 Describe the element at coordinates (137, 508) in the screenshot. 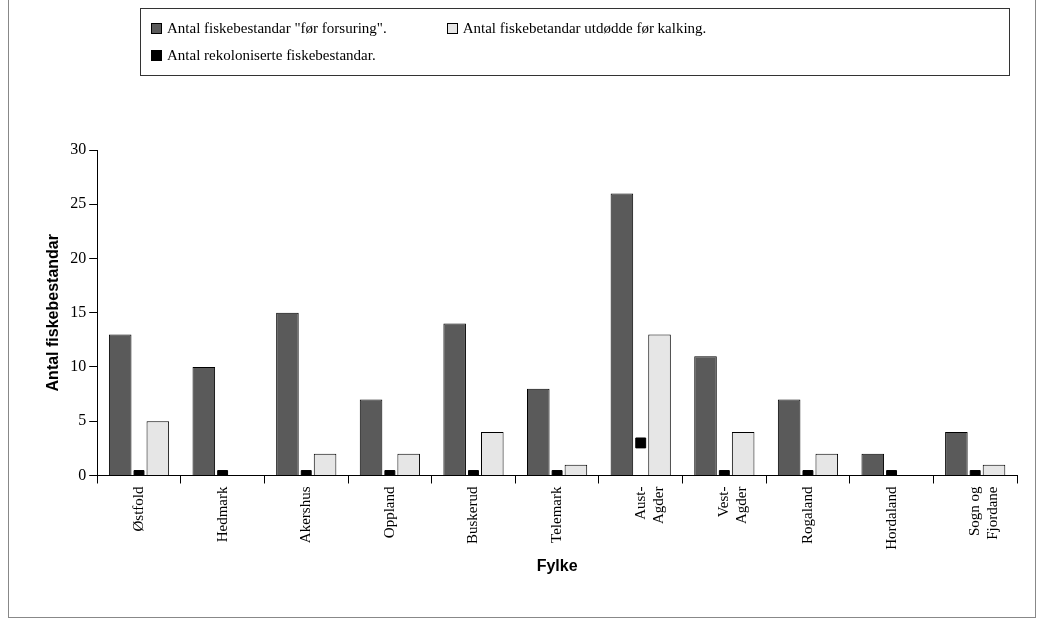

I see `x-tick-label: Østfold` at that location.